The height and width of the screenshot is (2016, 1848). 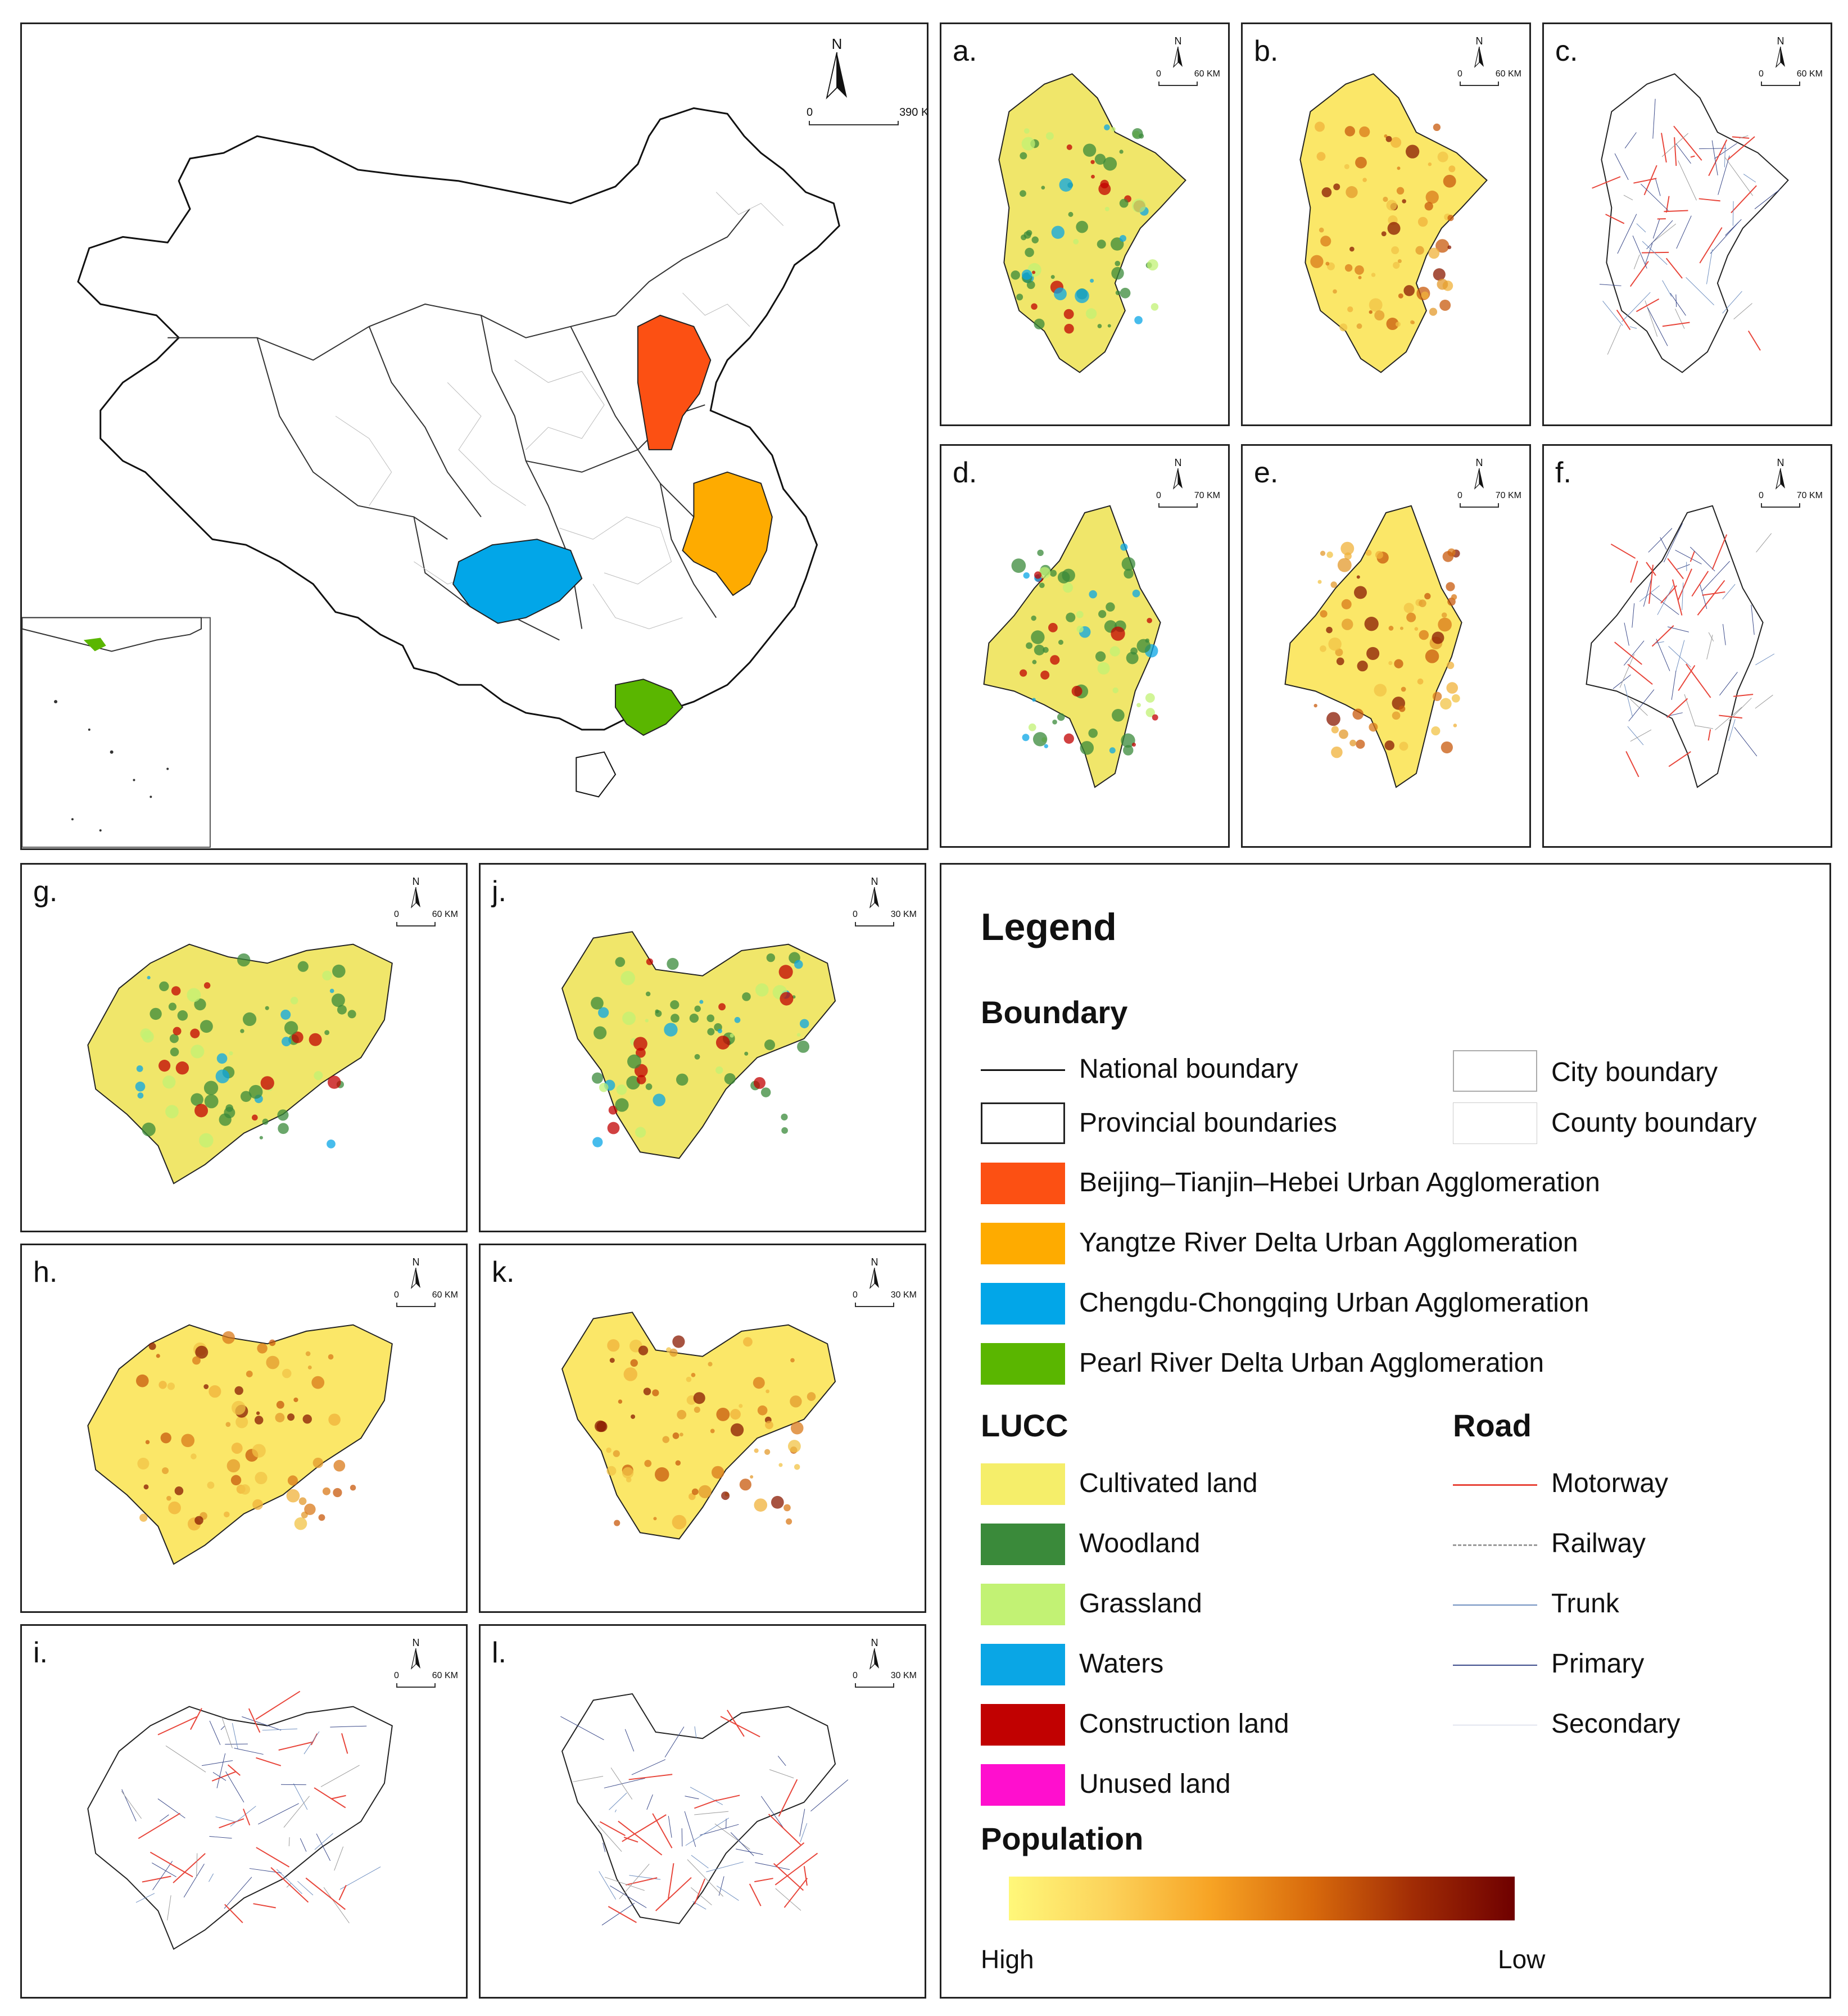 I want to click on panel-label: b., so click(x=1266, y=51).